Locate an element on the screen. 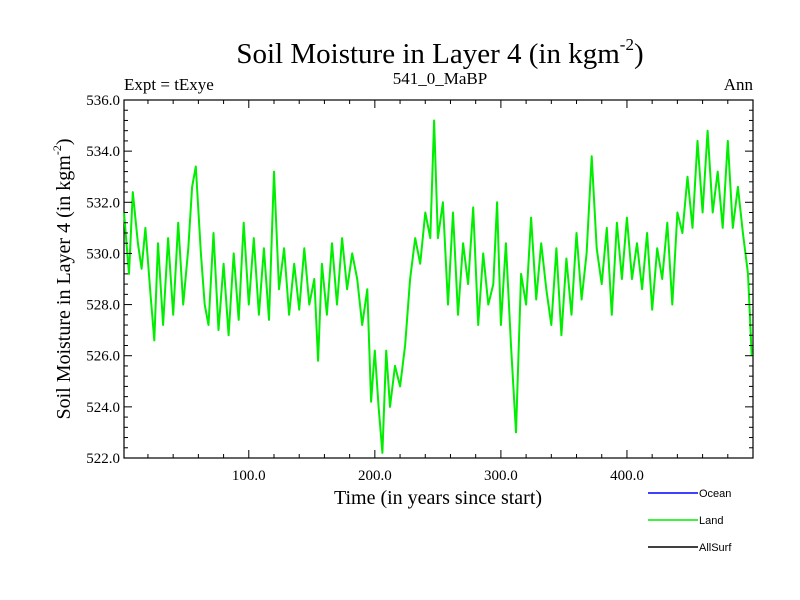 The width and height of the screenshot is (800, 600). chart-title-close: ) is located at coordinates (639, 54).